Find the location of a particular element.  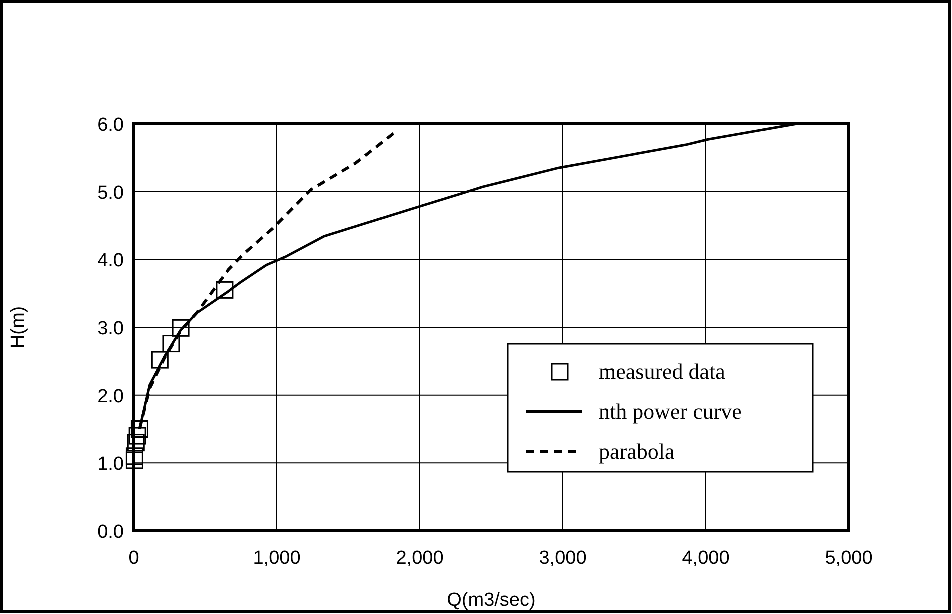

x-tick-label: 0 is located at coordinates (134, 558).